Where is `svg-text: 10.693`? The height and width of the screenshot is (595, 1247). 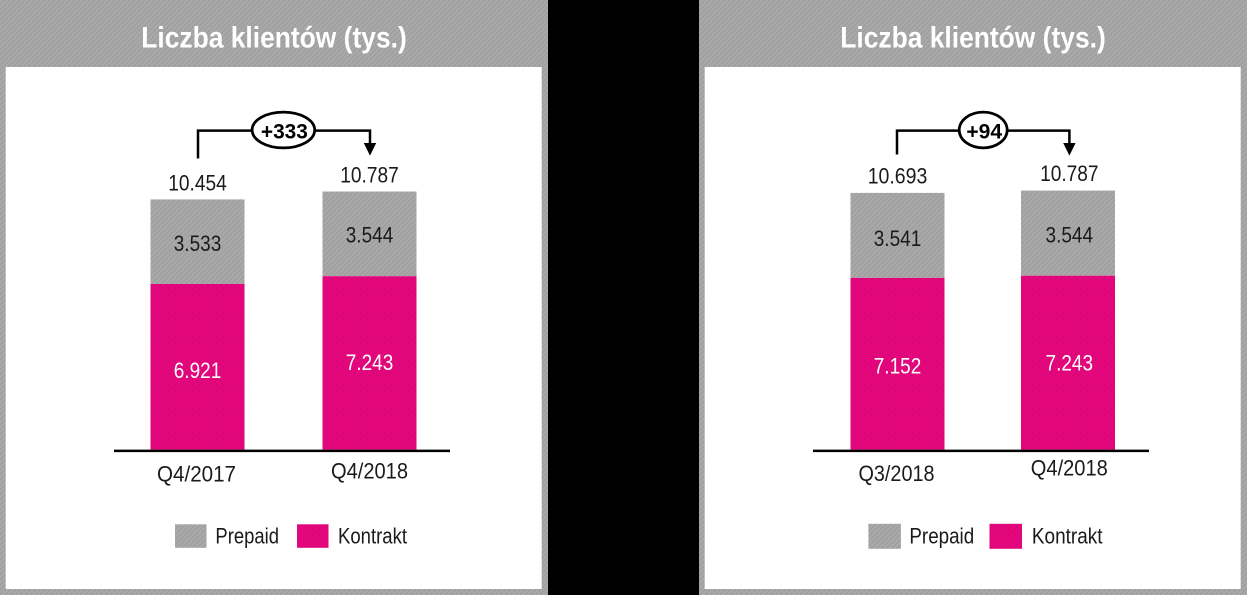
svg-text: 10.693 is located at coordinates (898, 176).